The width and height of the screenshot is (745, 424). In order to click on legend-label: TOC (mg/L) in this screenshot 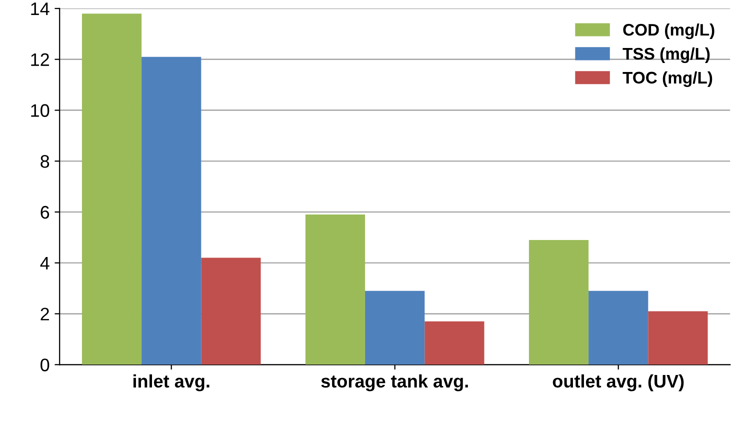, I will do `click(667, 79)`.